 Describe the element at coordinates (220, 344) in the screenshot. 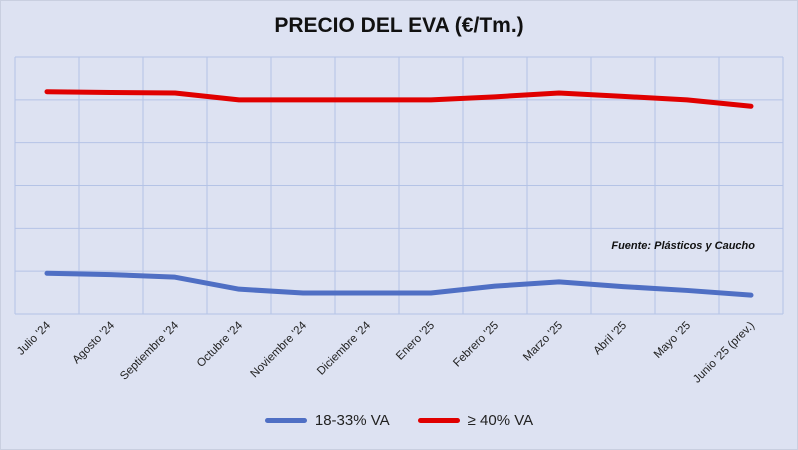

I see `x-tick-label: Octubre '24` at that location.